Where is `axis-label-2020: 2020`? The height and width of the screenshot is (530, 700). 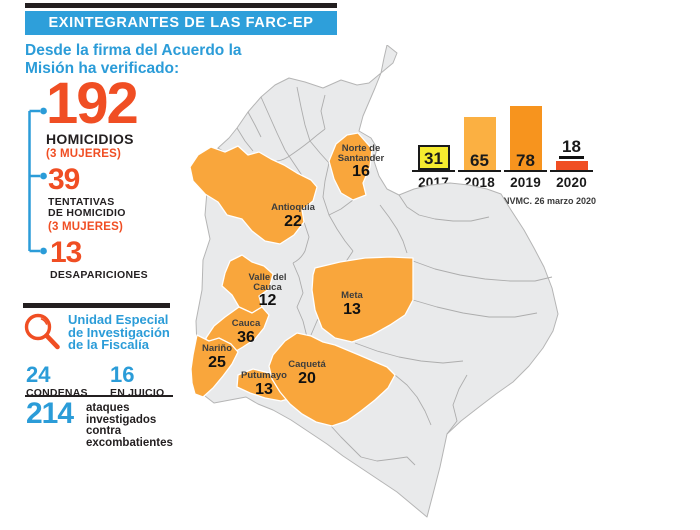 axis-label-2020: 2020 is located at coordinates (571, 182).